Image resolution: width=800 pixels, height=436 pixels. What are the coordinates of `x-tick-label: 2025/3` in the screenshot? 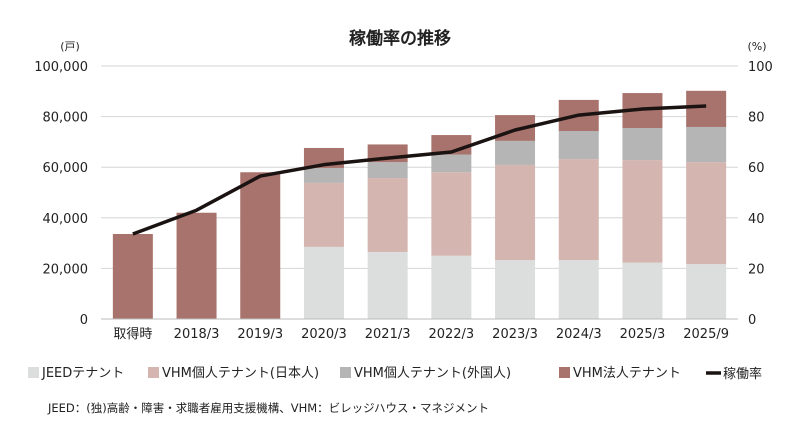 It's located at (643, 334).